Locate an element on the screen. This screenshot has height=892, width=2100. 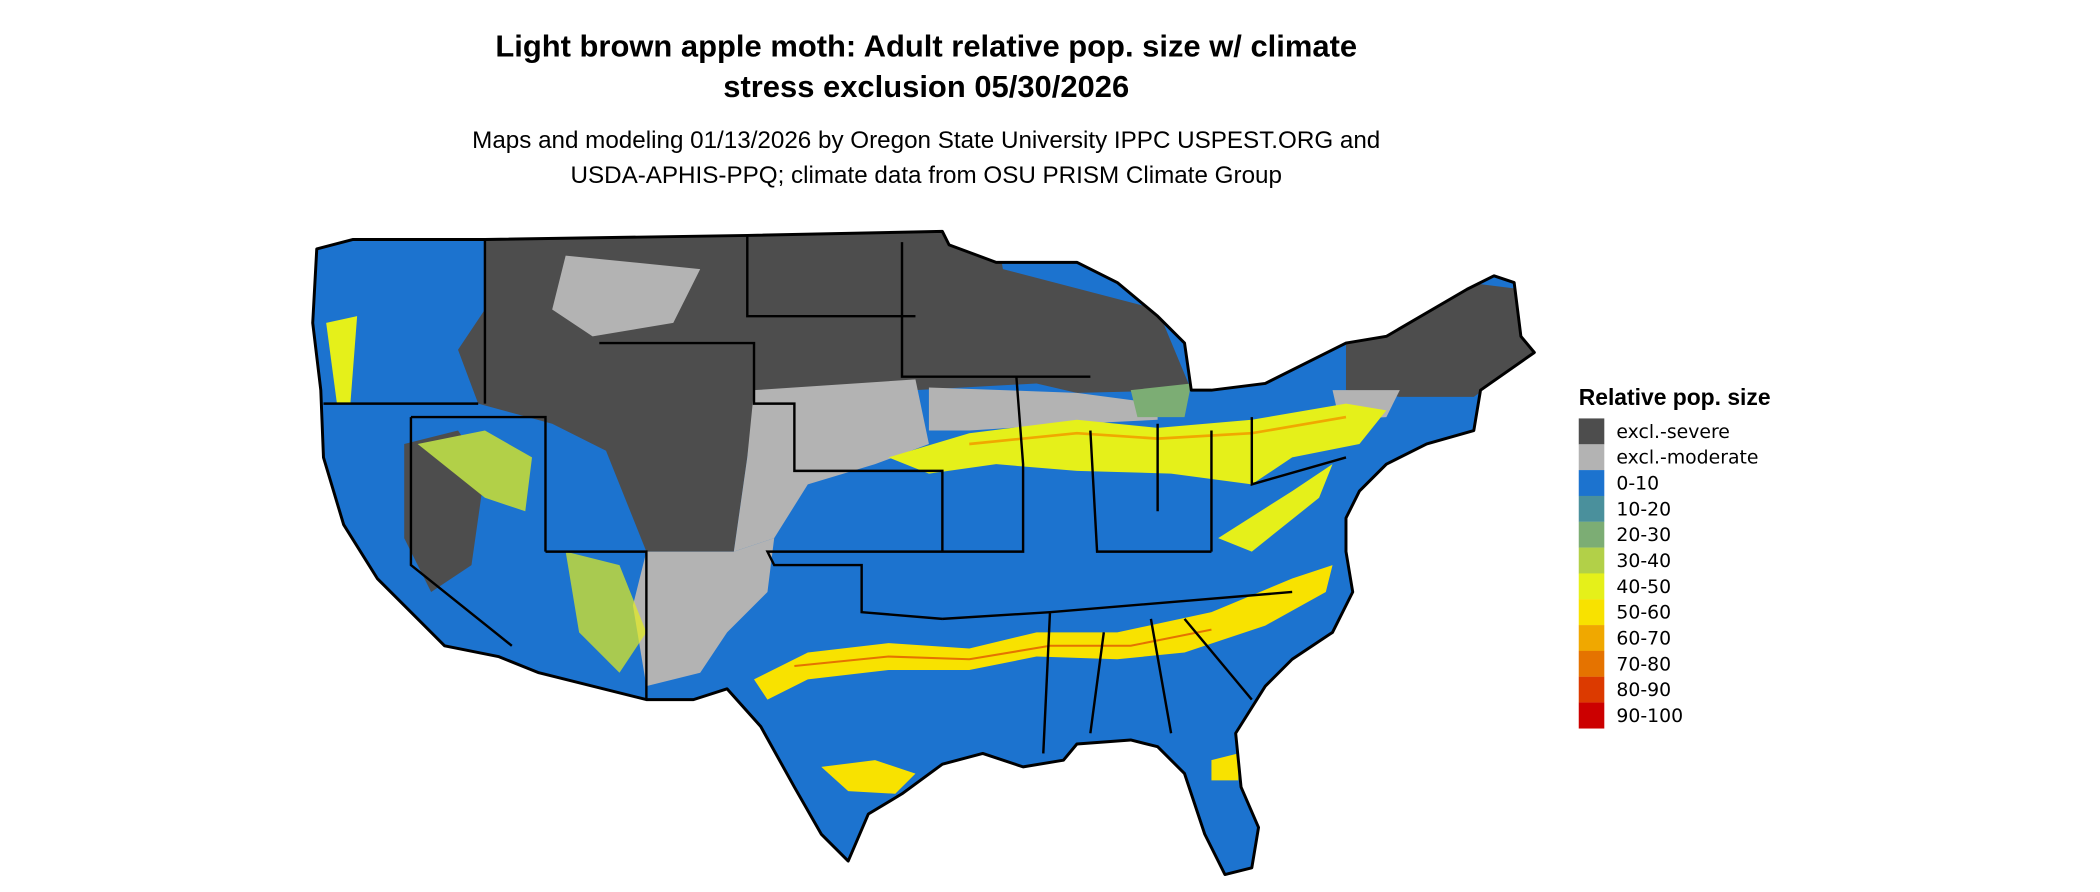
map-band-appalachian is located at coordinates (1275, 508).